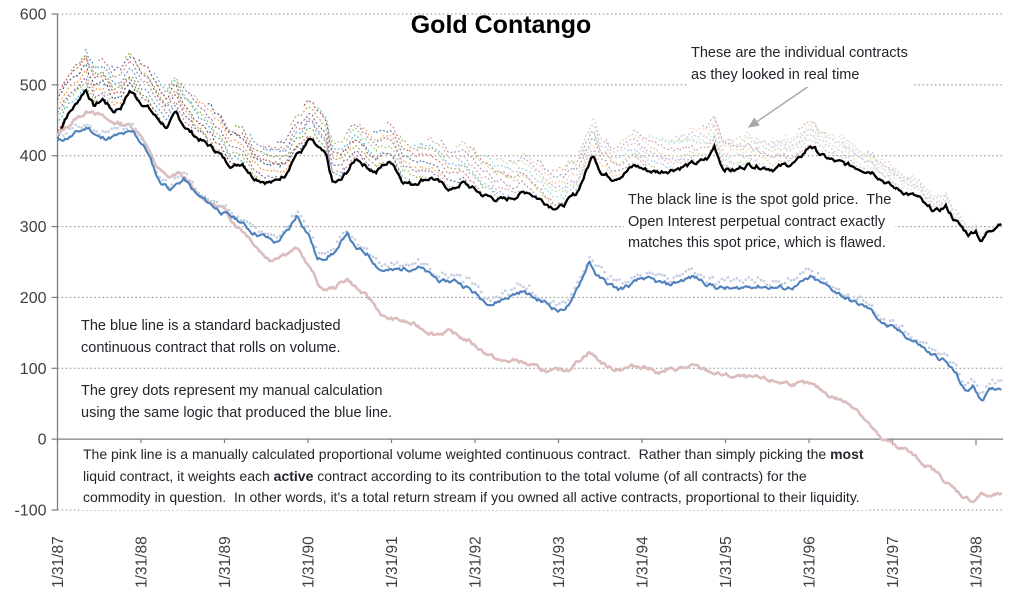 The height and width of the screenshot is (594, 1010). What do you see at coordinates (211, 326) in the screenshot?
I see `note-line: The blue line is a standard backadjusted` at bounding box center [211, 326].